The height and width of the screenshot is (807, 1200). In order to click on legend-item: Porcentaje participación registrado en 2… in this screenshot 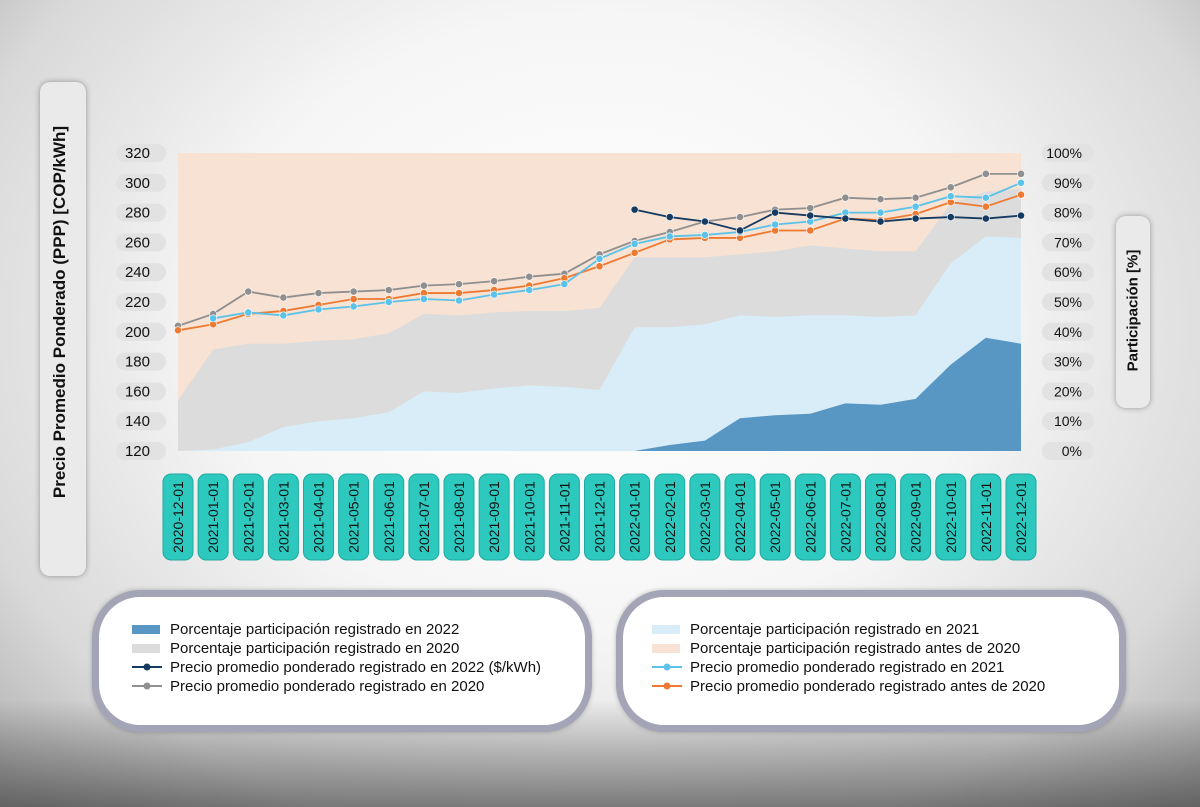, I will do `click(295, 629)`.